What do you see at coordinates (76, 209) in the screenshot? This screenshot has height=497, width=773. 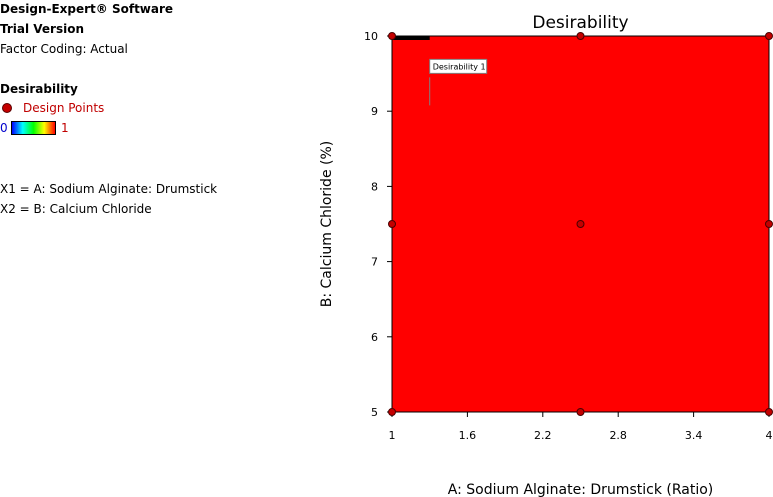 I see `factor-x2: X2 = B: Calcium Chloride` at bounding box center [76, 209].